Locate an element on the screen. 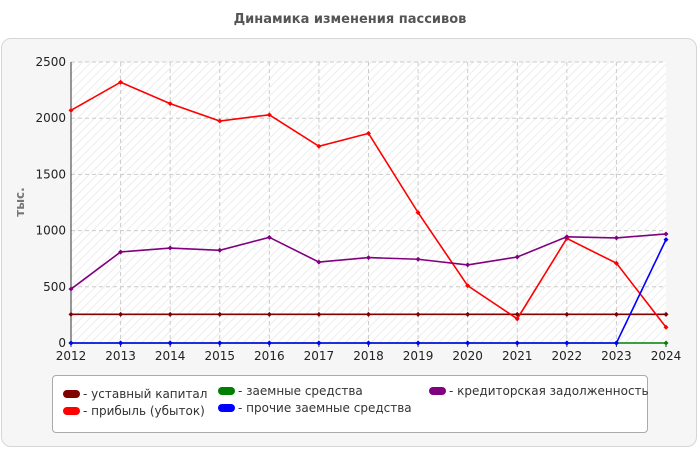  legend-item: - уставный капитал is located at coordinates (135, 394).